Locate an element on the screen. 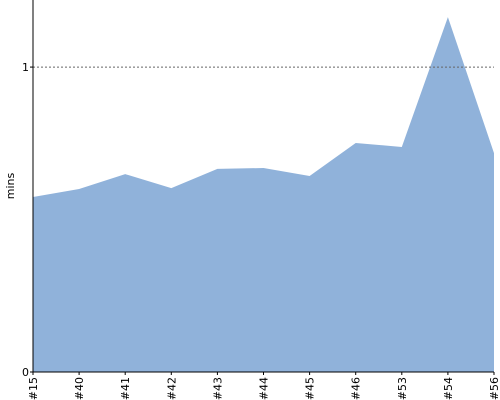 The width and height of the screenshot is (500, 400). x-tick-label: #40 is located at coordinates (79, 388).